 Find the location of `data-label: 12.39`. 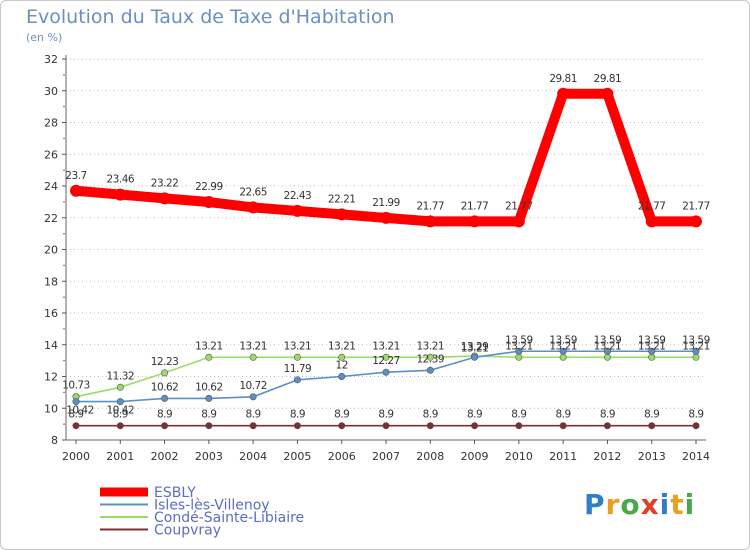

data-label: 12.39 is located at coordinates (431, 359).